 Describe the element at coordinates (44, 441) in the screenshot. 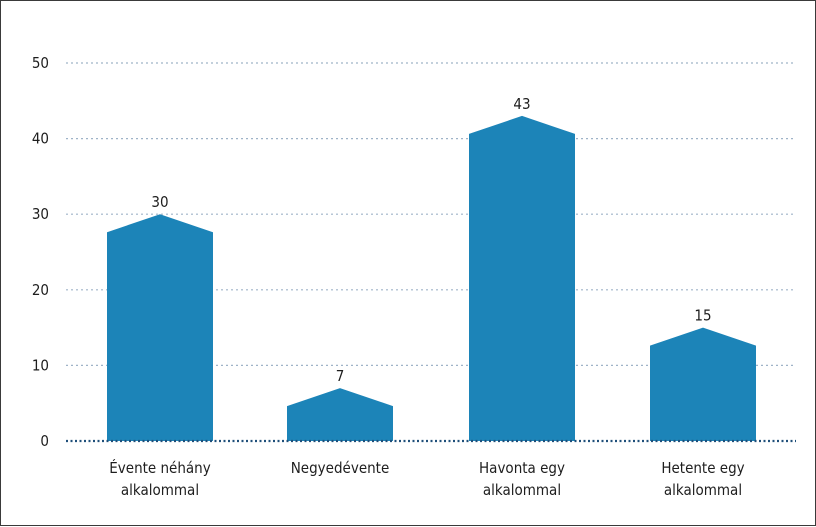

I see `y-tick-label-0: 0` at that location.